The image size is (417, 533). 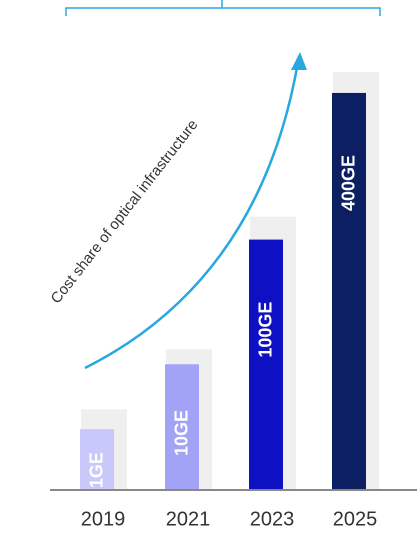 What do you see at coordinates (97, 470) in the screenshot?
I see `bar-label: 1GE` at bounding box center [97, 470].